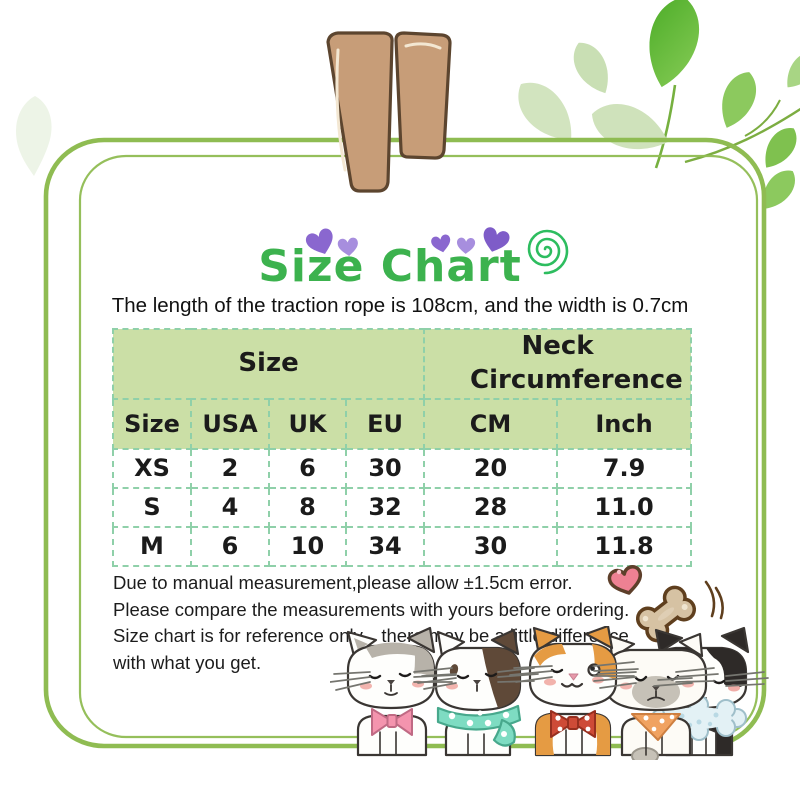 The height and width of the screenshot is (800, 800). What do you see at coordinates (389, 112) in the screenshot?
I see `clothespin-illustration` at bounding box center [389, 112].